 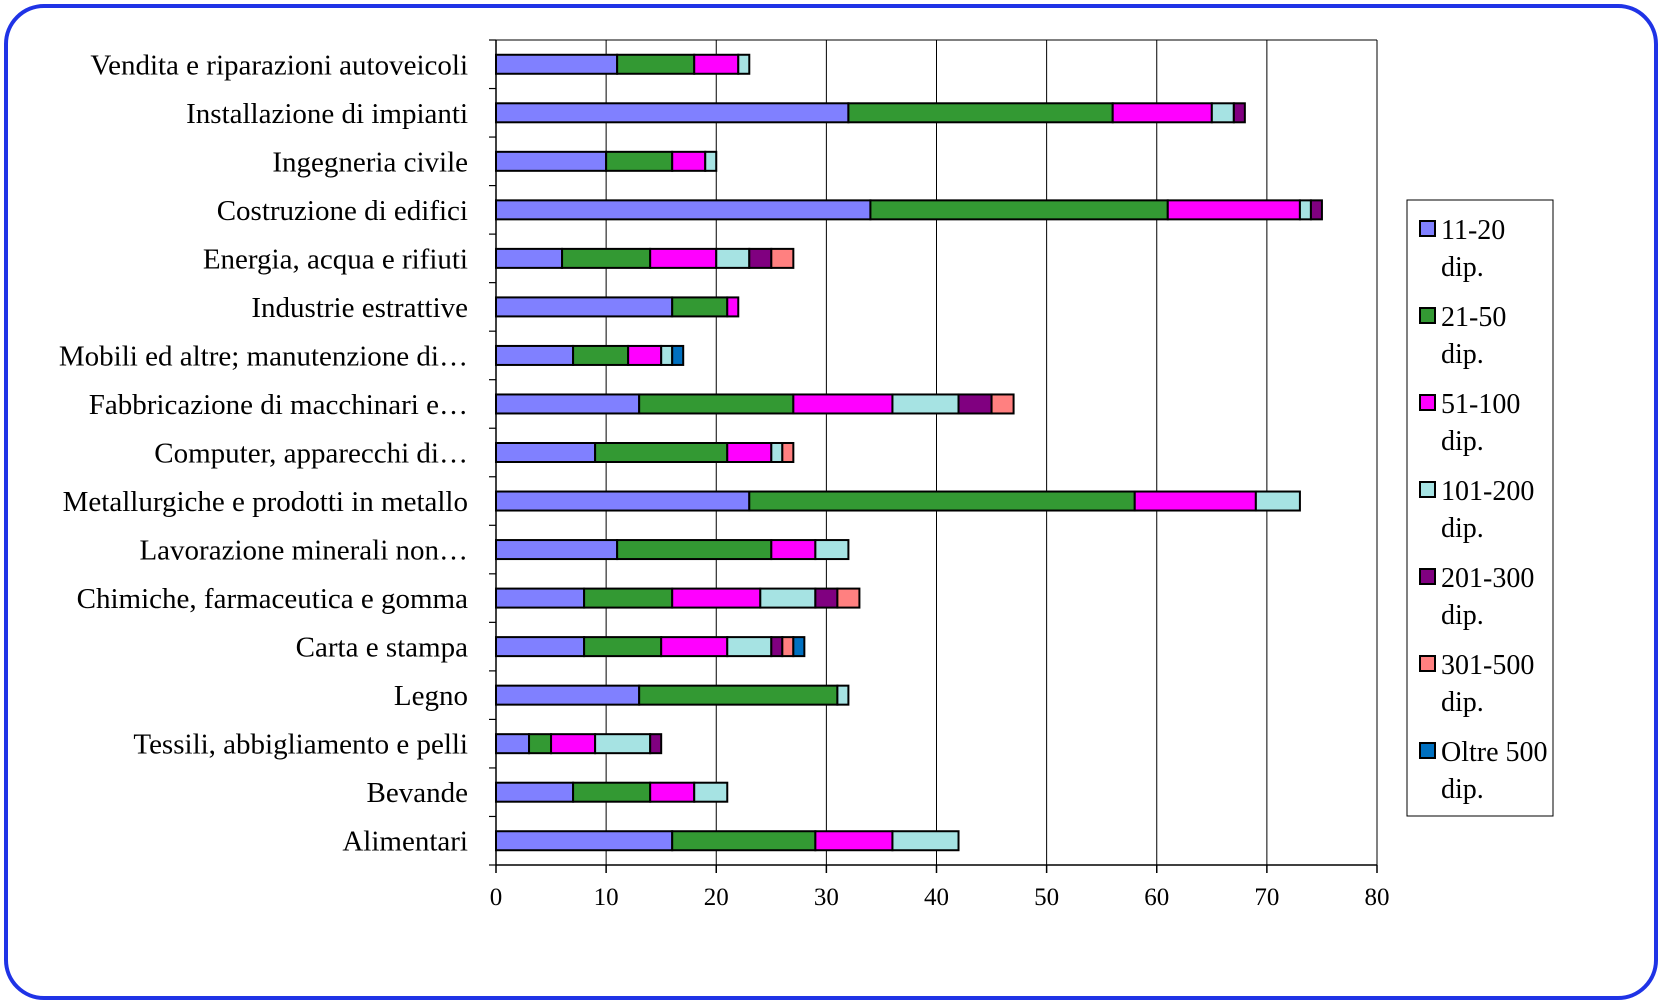 I want to click on x-tick-label: 0, so click(x=496, y=897).